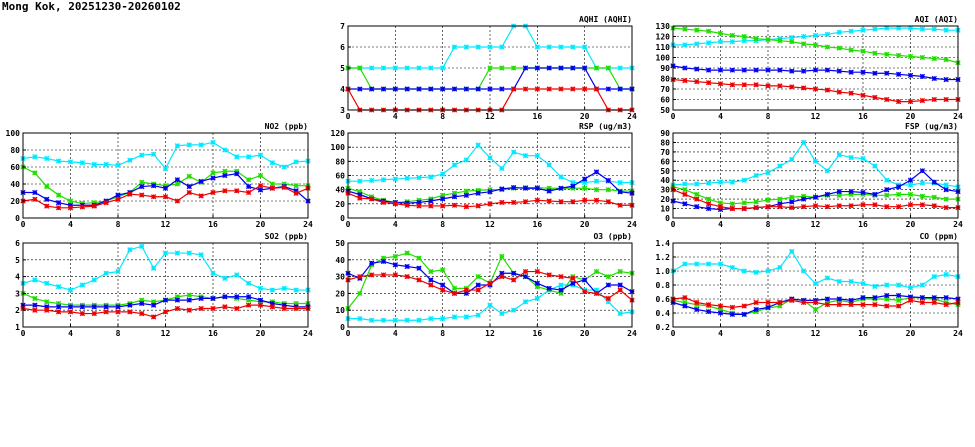 The width and height of the screenshot is (975, 447). I want to click on y-tick-label: 90, so click(665, 133).